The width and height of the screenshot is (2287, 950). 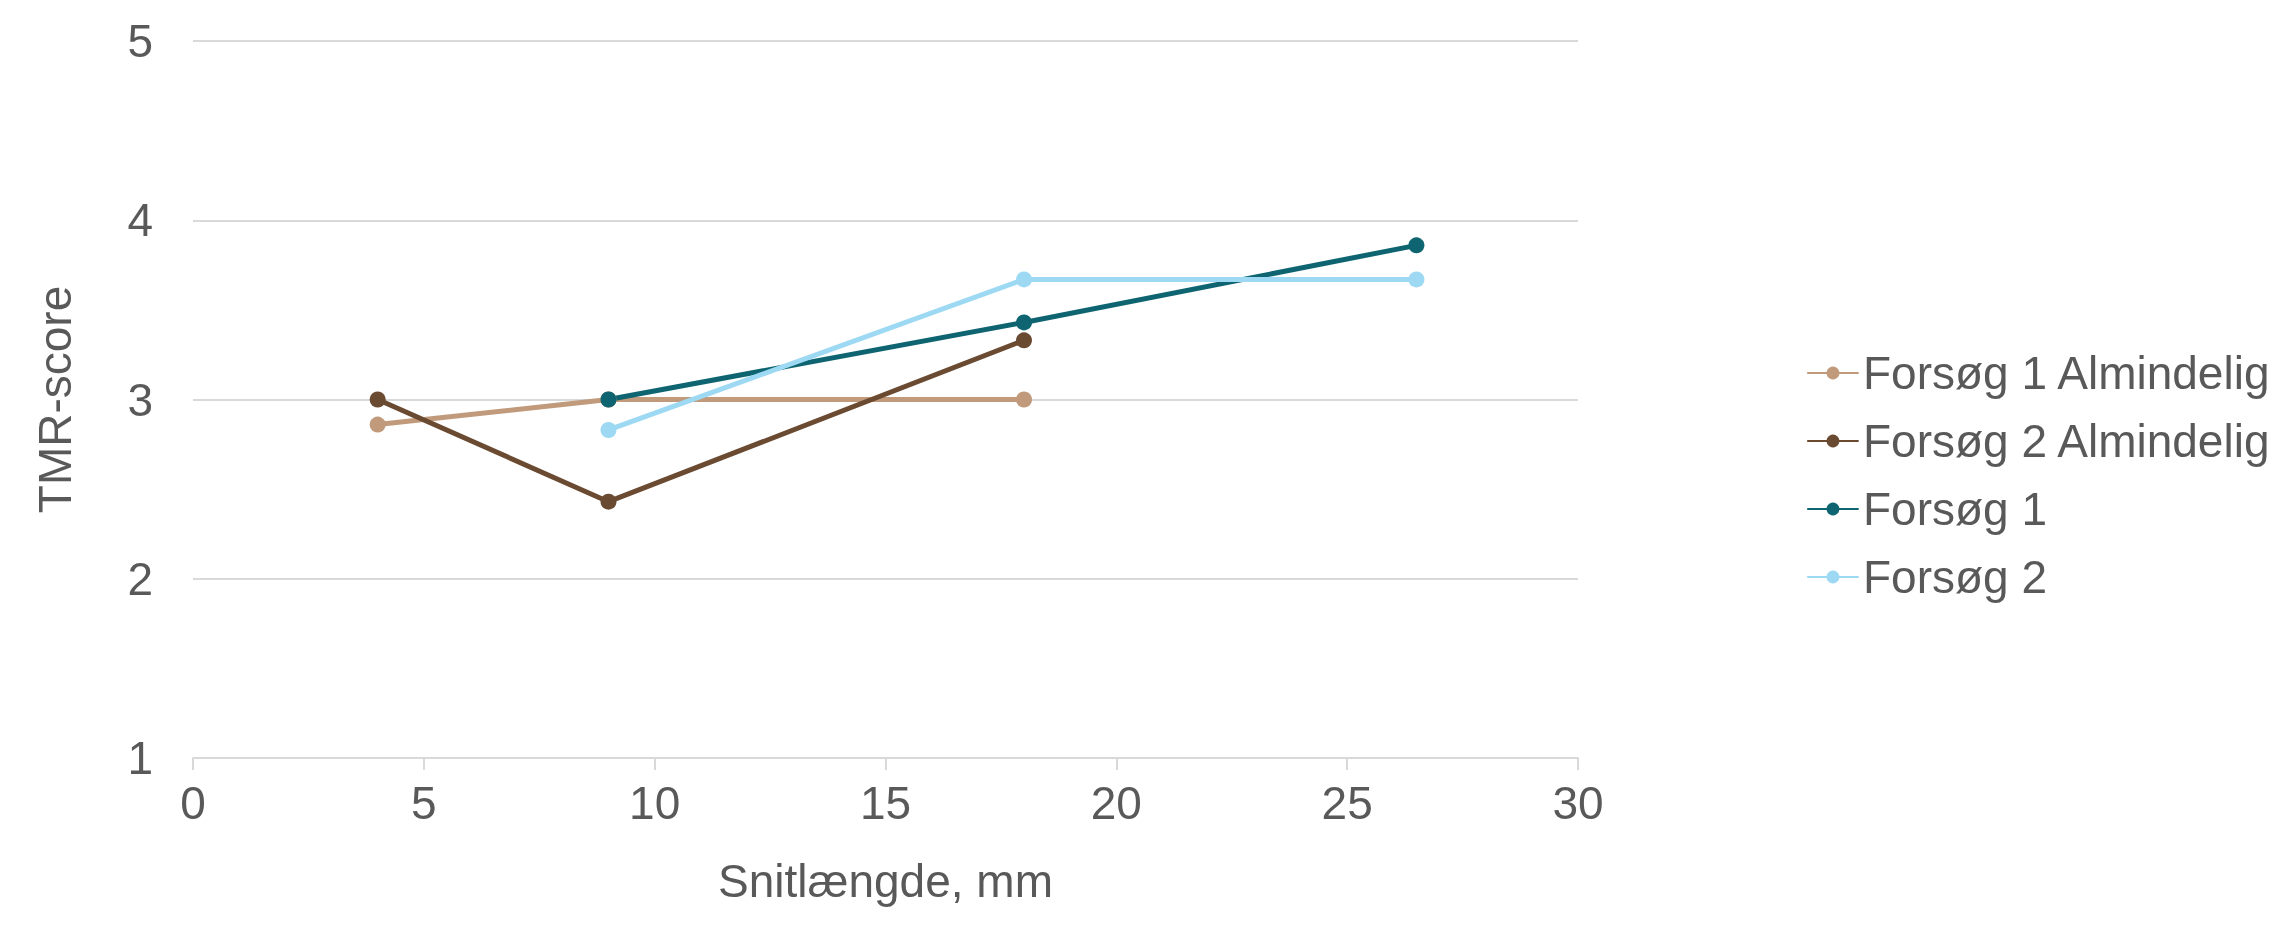 What do you see at coordinates (655, 803) in the screenshot?
I see `x-tick-label: 10` at bounding box center [655, 803].